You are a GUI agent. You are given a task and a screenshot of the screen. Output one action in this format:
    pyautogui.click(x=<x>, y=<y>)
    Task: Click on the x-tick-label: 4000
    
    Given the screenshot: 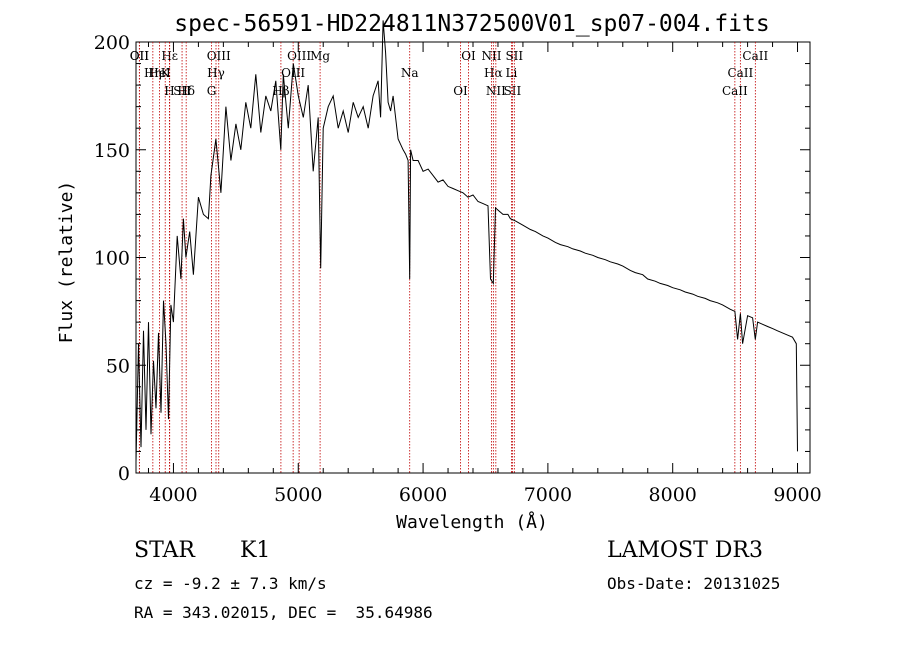 What is the action you would take?
    pyautogui.click(x=173, y=495)
    